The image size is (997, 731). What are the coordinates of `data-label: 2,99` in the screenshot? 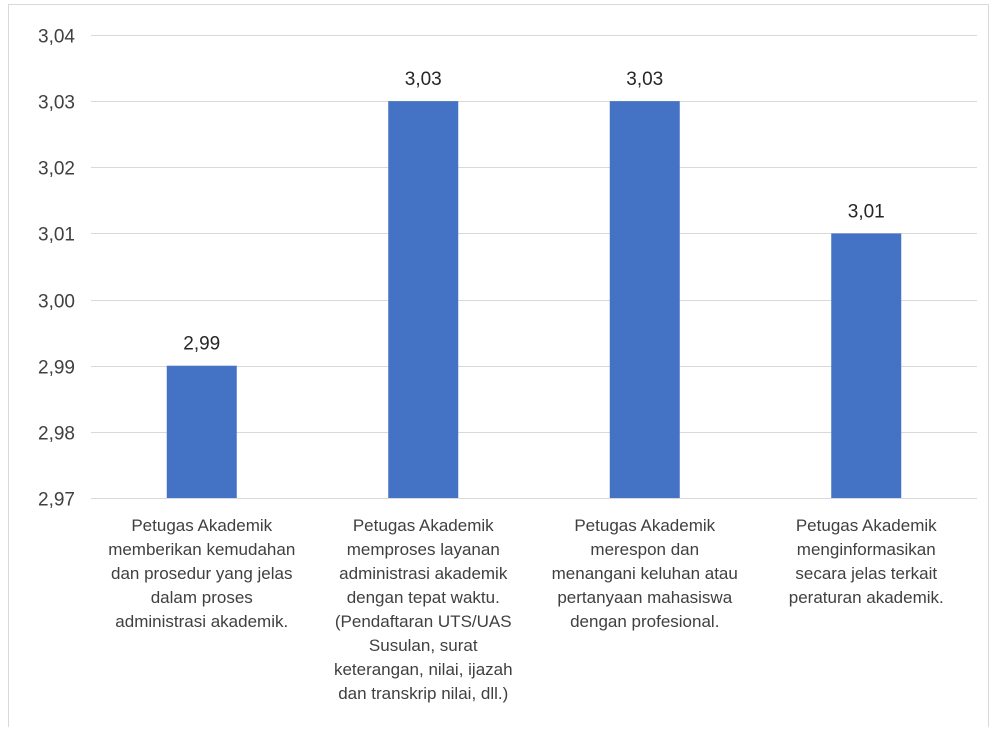 It's located at (201, 344).